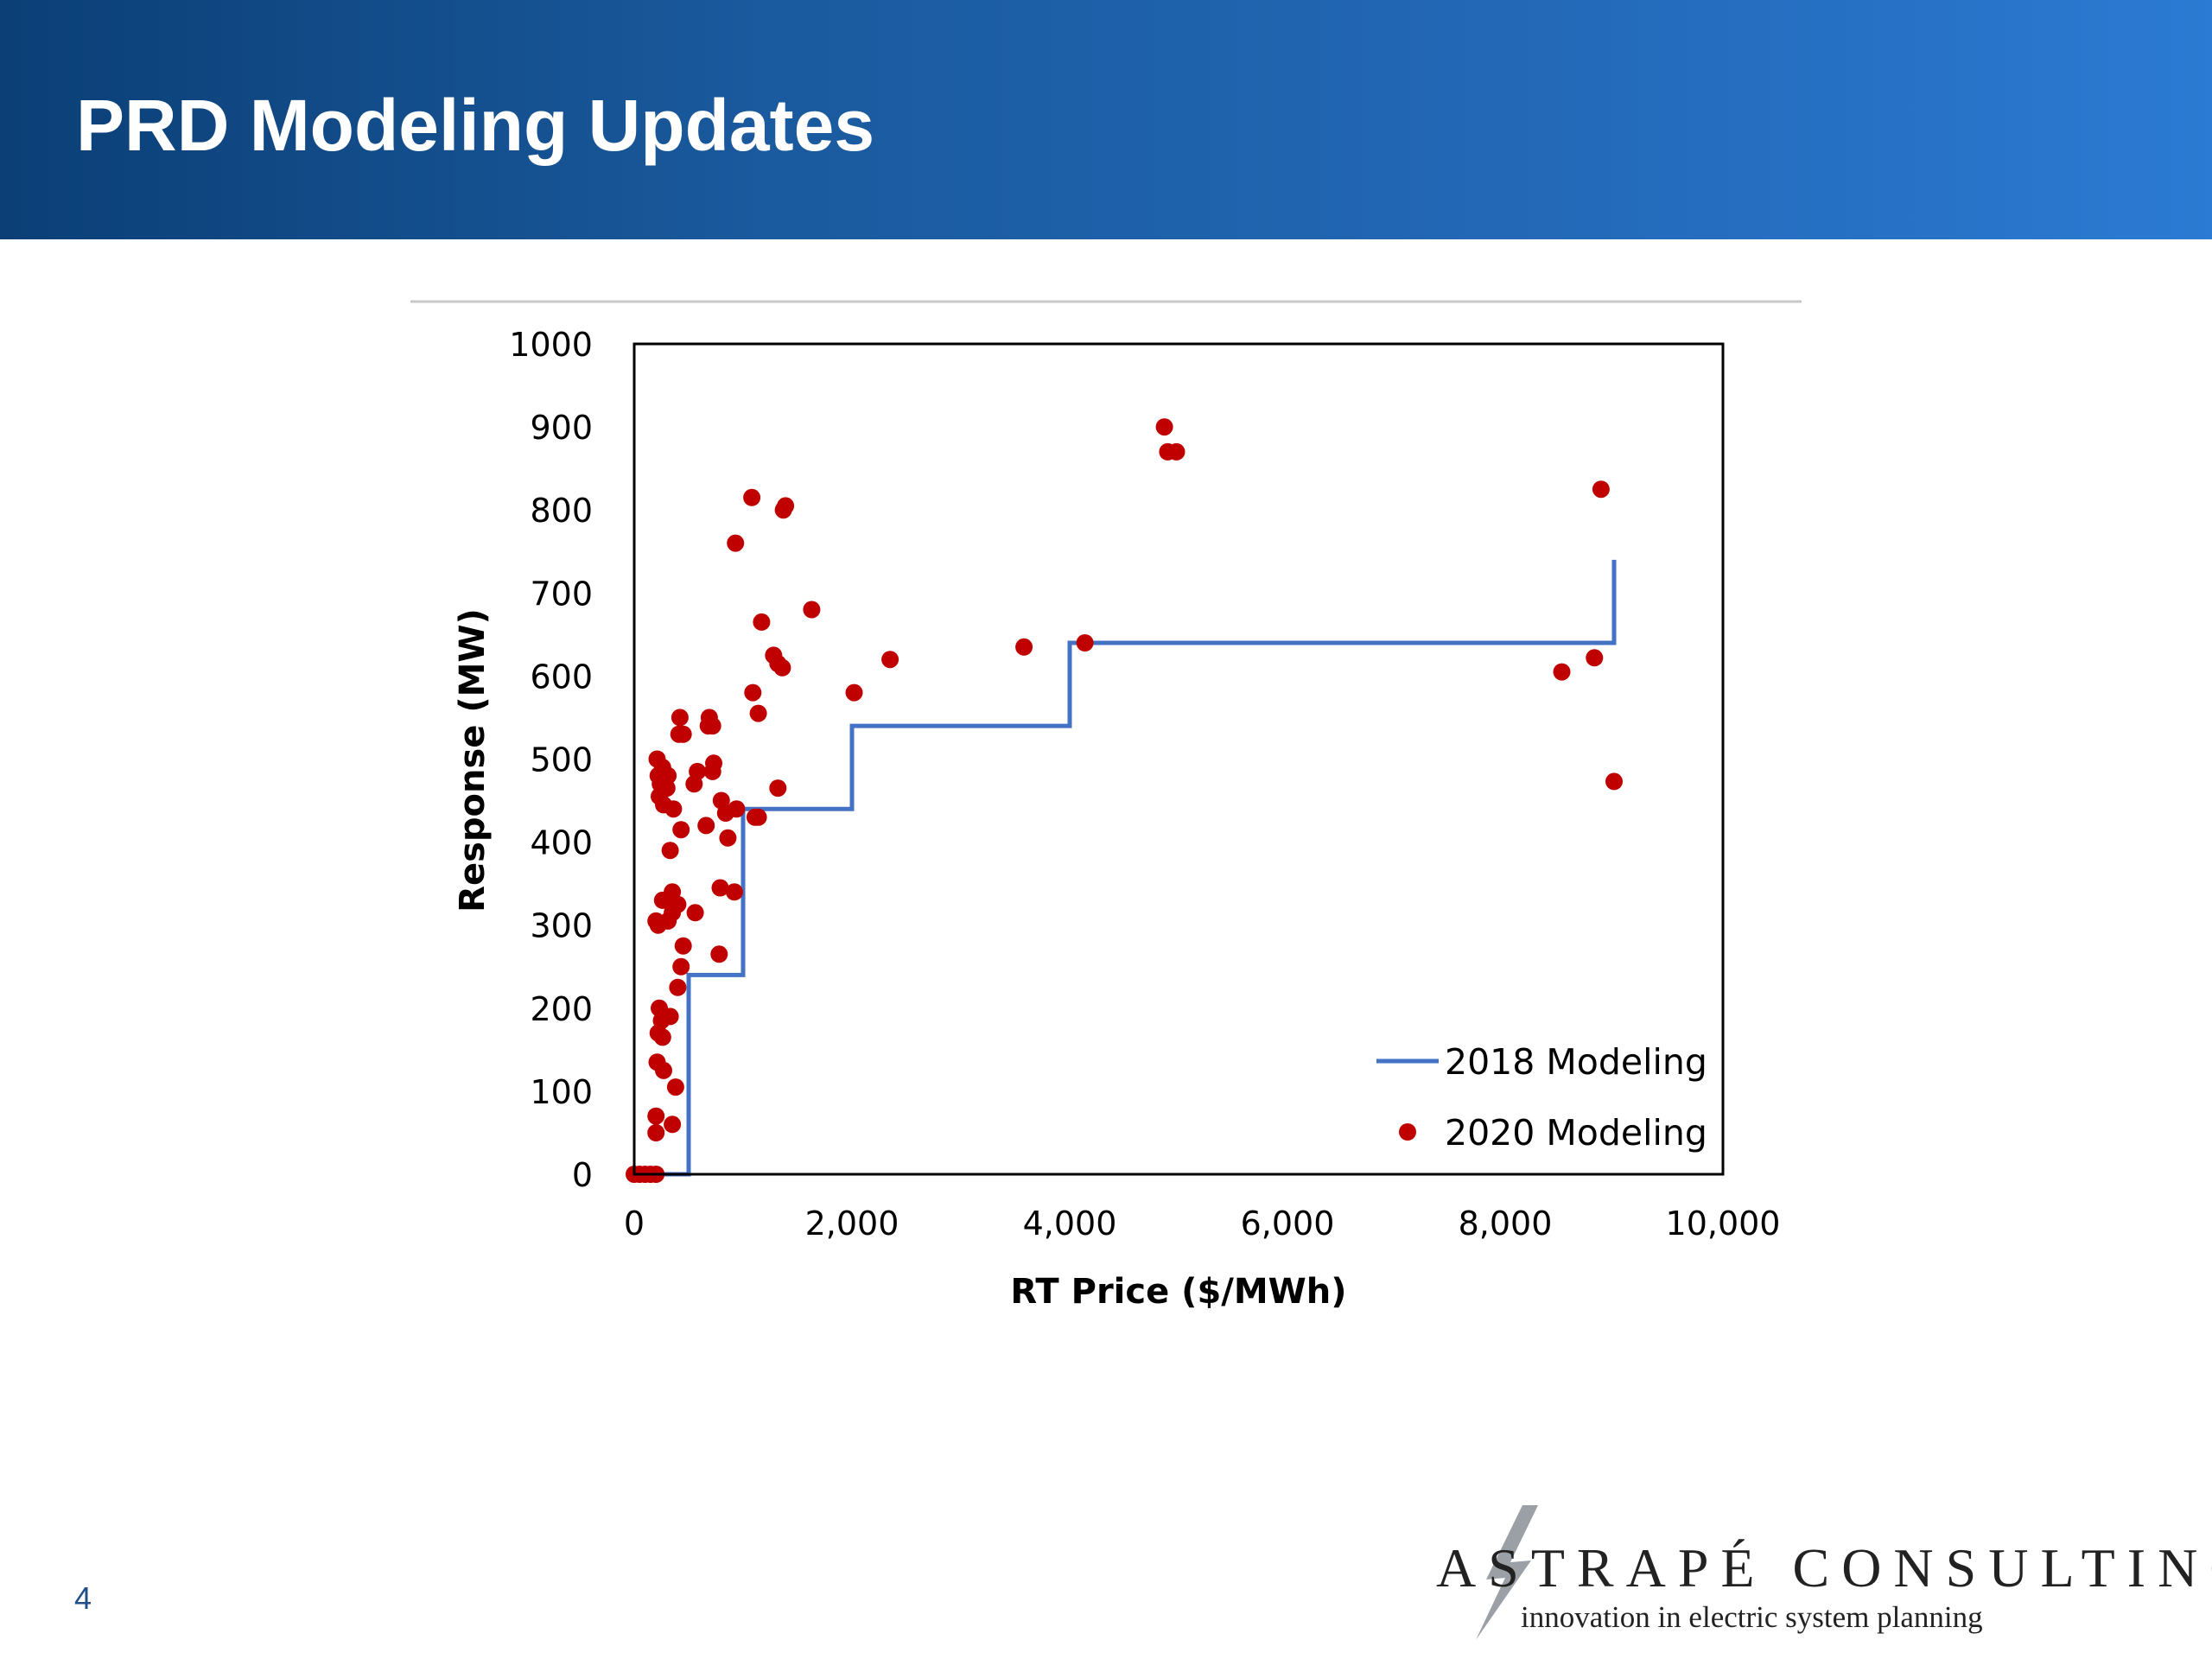  I want to click on y-tick-labels: 0 100 200 300 400 500 600 700 800 900 1000, so click(551, 760).